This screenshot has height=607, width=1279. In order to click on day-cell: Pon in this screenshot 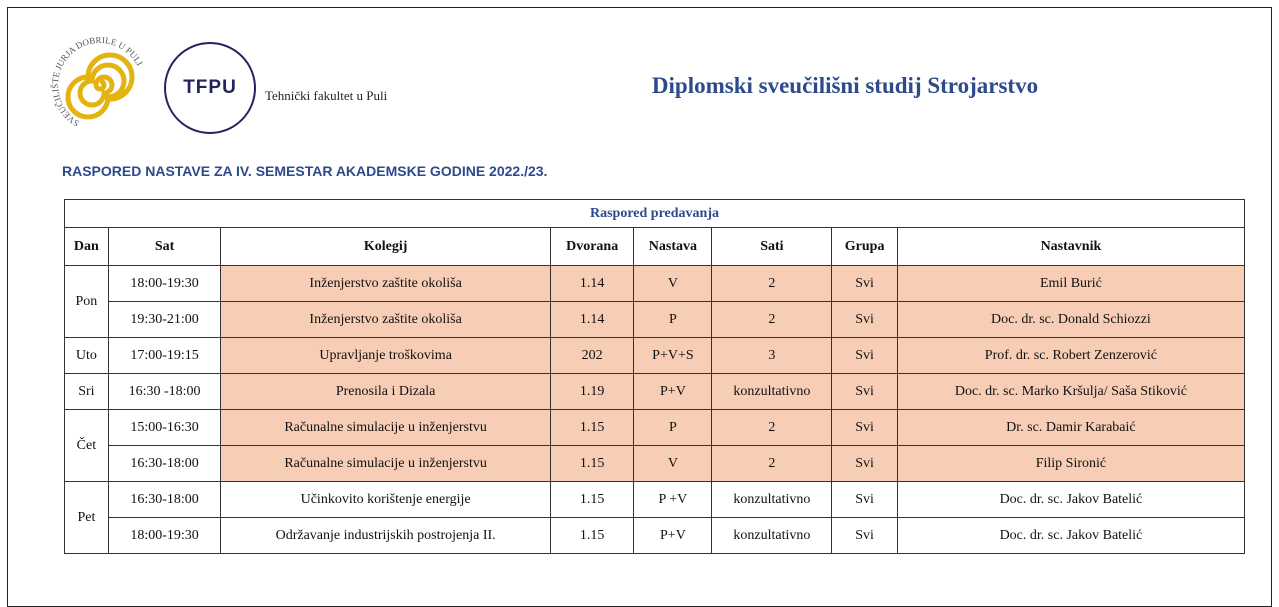, I will do `click(86, 301)`.